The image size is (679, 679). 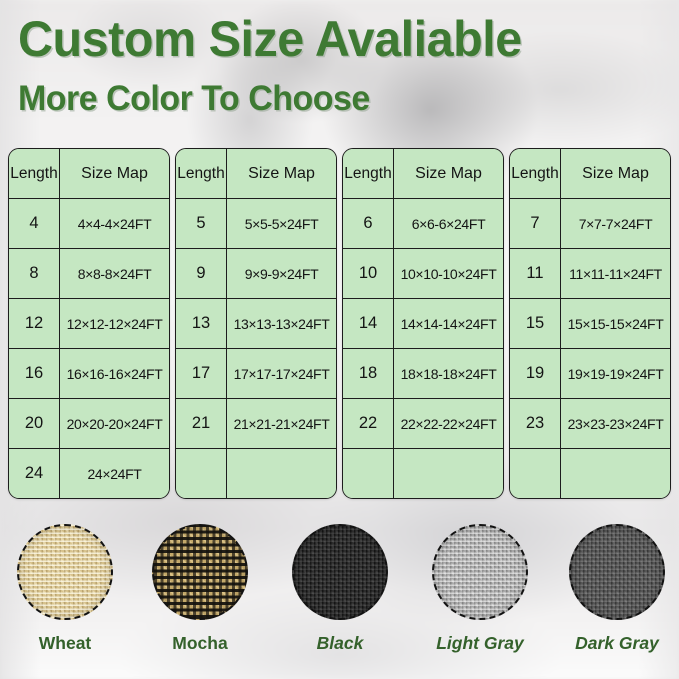 I want to click on table-row: 12 12×12-12×24FT, so click(x=89, y=323).